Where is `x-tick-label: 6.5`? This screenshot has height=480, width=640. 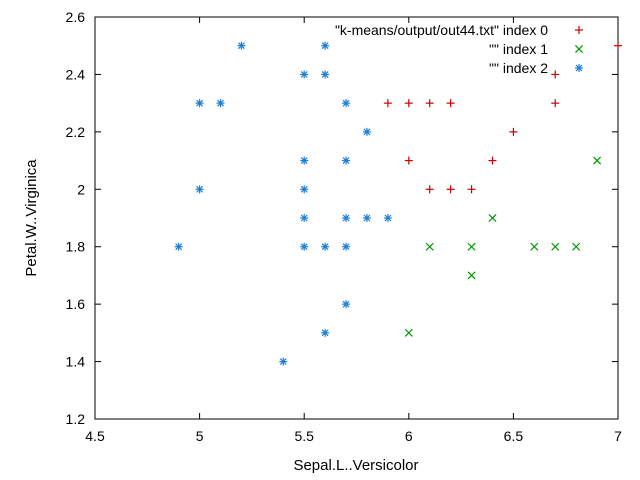
x-tick-label: 6.5 is located at coordinates (514, 436).